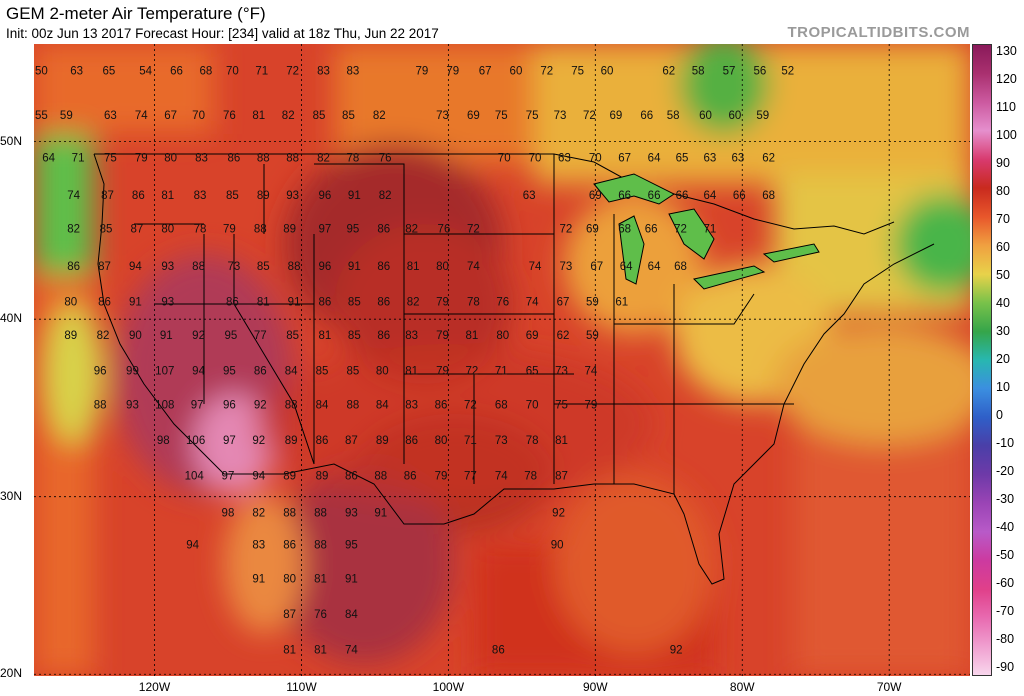 The width and height of the screenshot is (1024, 696). I want to click on temperature-label: 99, so click(132, 372).